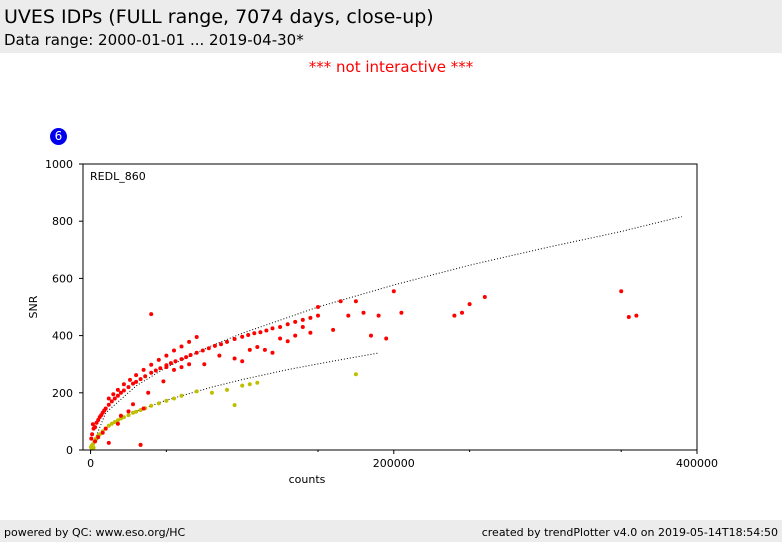 This screenshot has height=542, width=782. What do you see at coordinates (118, 176) in the screenshot?
I see `panel-label: REDL_860` at bounding box center [118, 176].